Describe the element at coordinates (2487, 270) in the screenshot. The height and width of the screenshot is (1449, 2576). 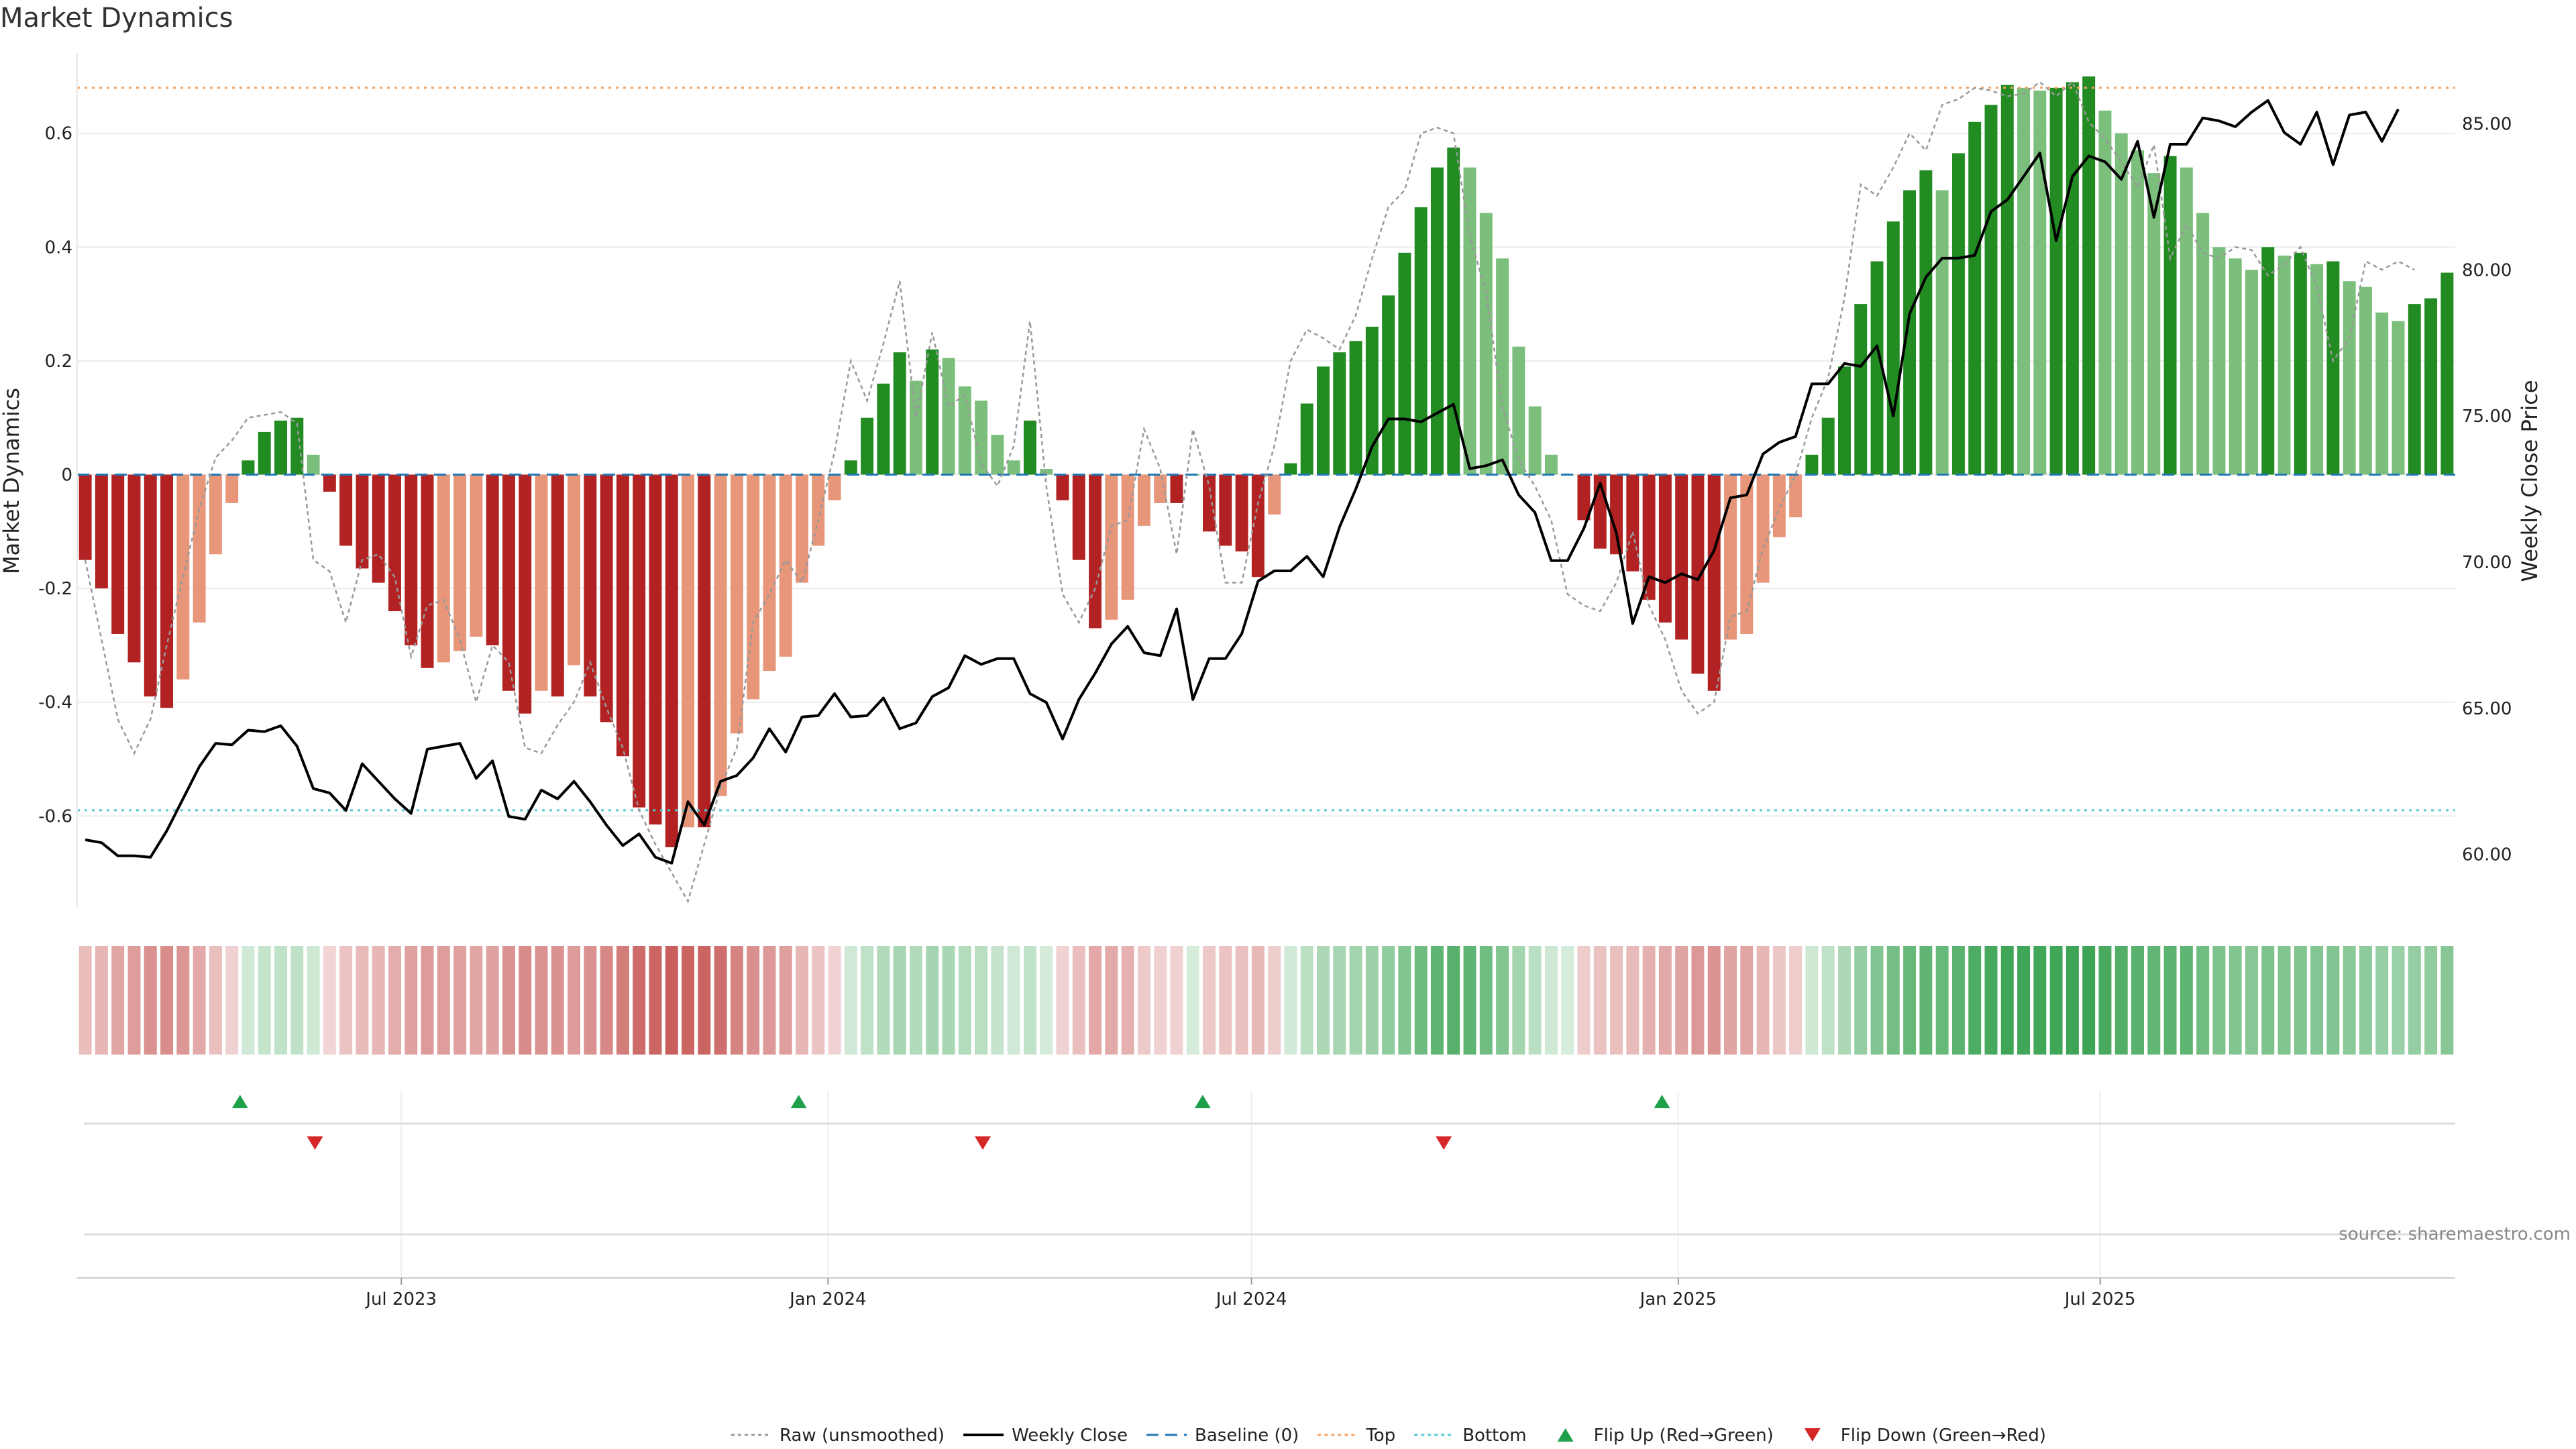
I see `y2-tick-label: 80.00` at that location.